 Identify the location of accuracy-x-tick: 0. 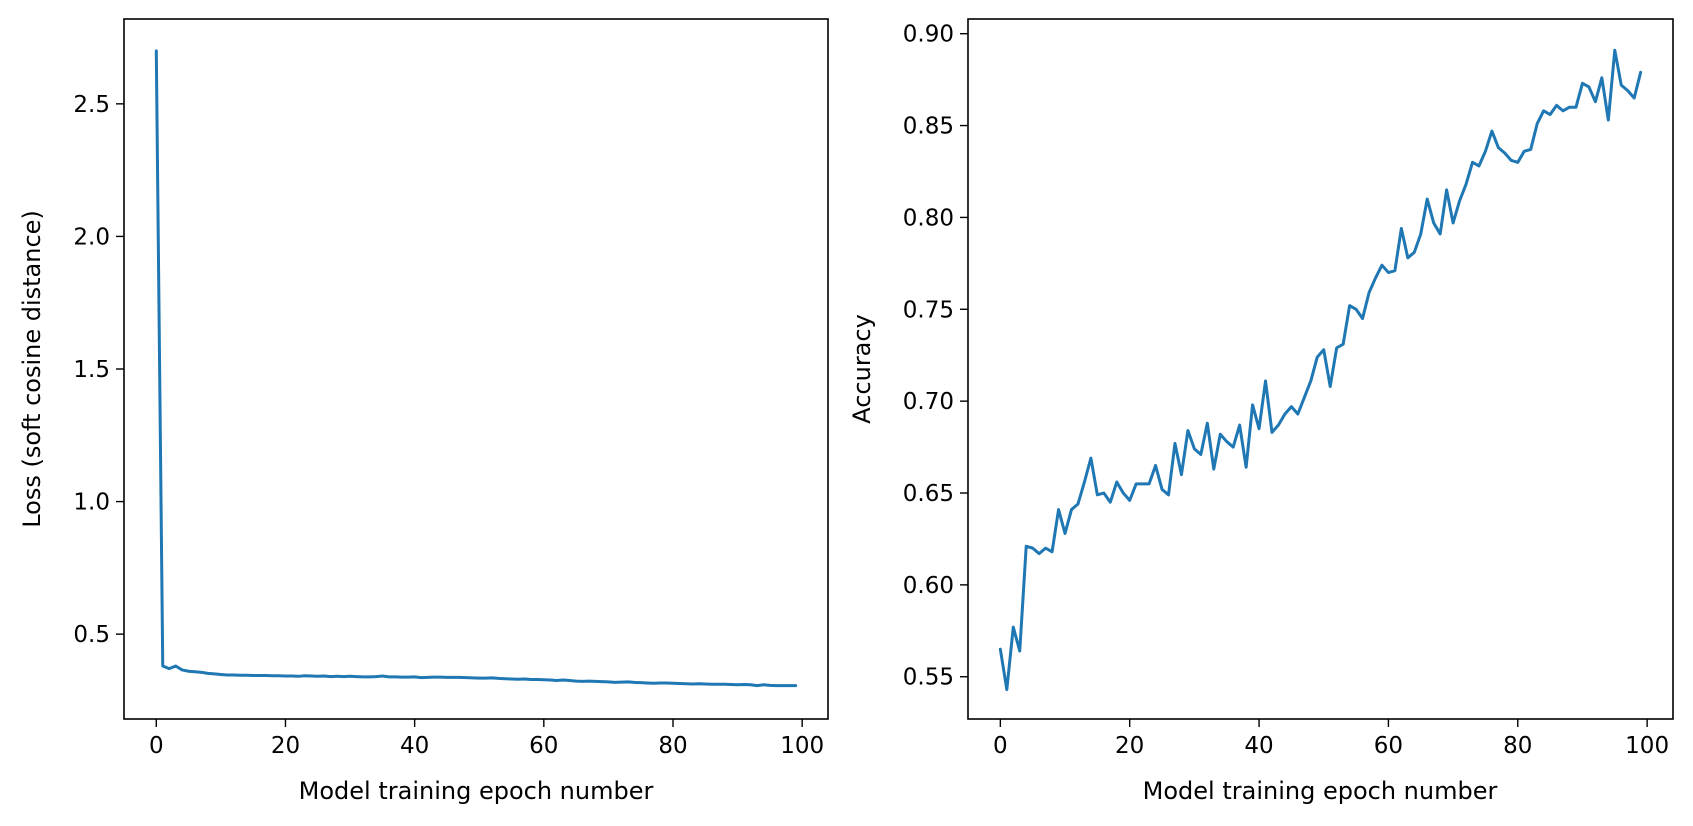
(1000, 739).